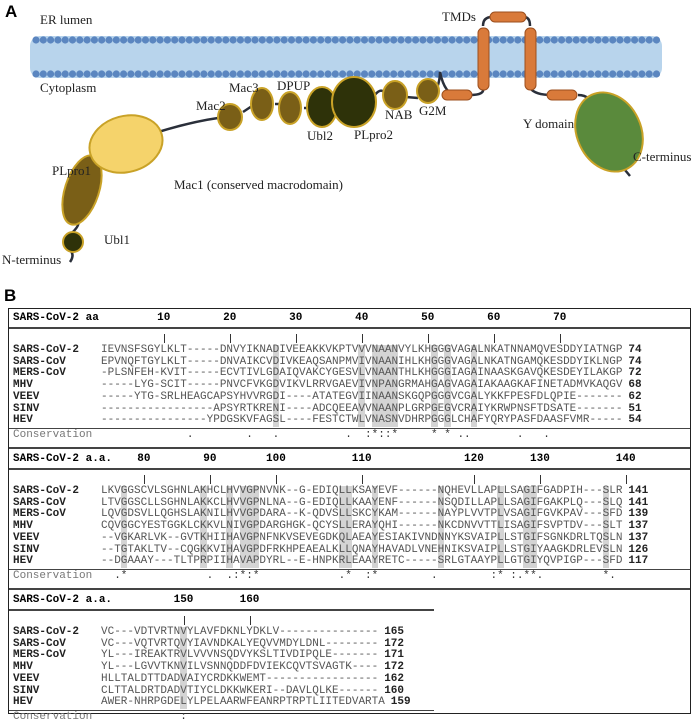 This screenshot has height=726, width=696. Describe the element at coordinates (394, 690) in the screenshot. I see `sequence-length: 160` at that location.